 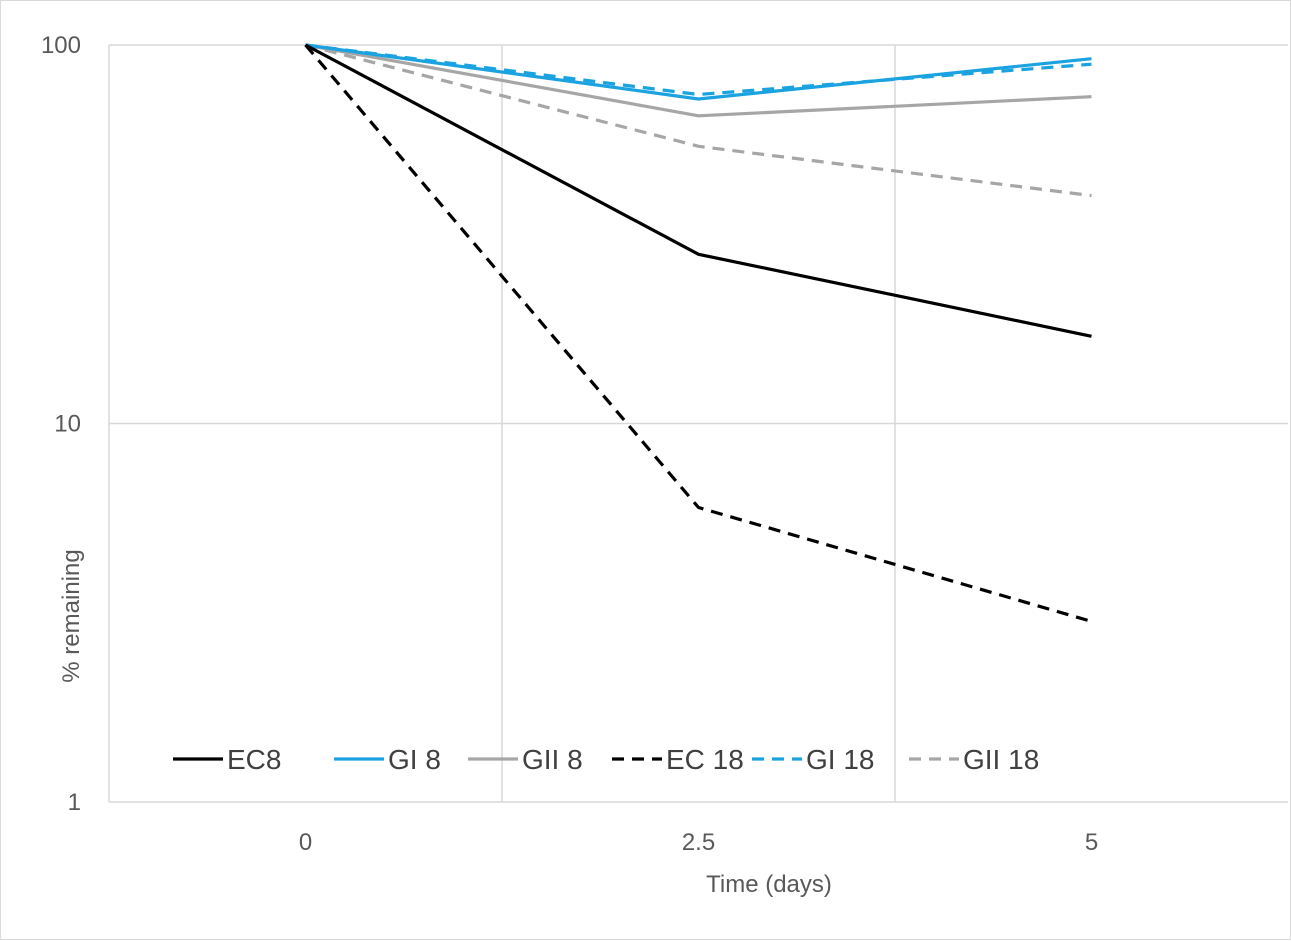 I want to click on y-tick-label: 10, so click(x=67, y=424).